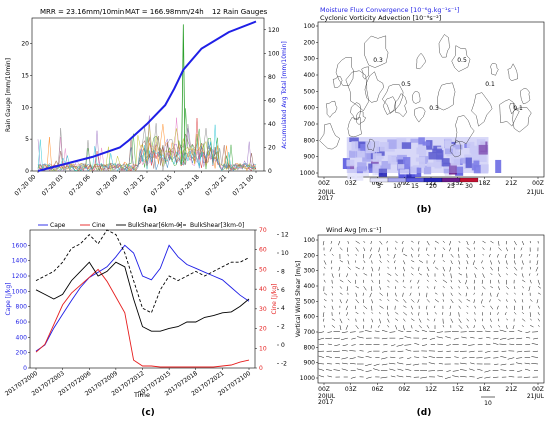 This screenshot has height=422, width=550. What do you see at coordinates (147, 96) in the screenshot?
I see `gauge-lines` at bounding box center [147, 96].